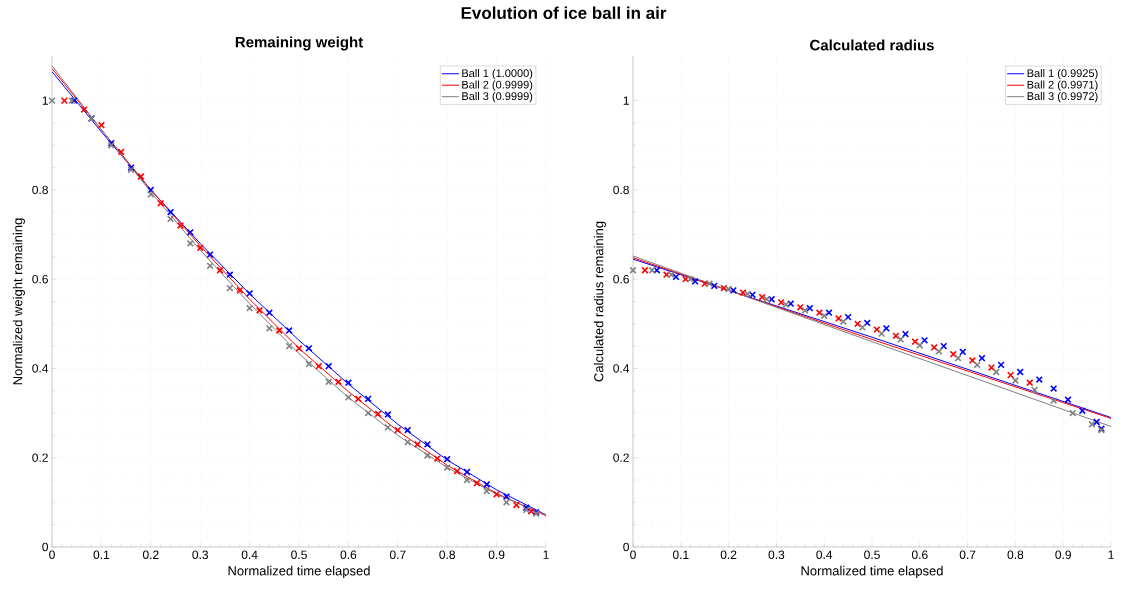  I want to click on legend-label: Ball 1 (0.9925), so click(1062, 74).